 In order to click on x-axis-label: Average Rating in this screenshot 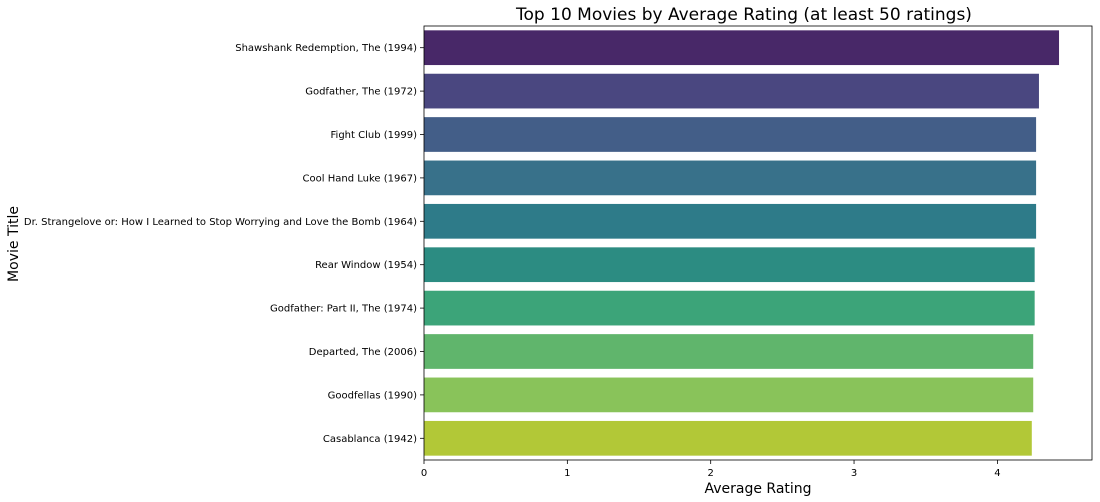, I will do `click(757, 489)`.